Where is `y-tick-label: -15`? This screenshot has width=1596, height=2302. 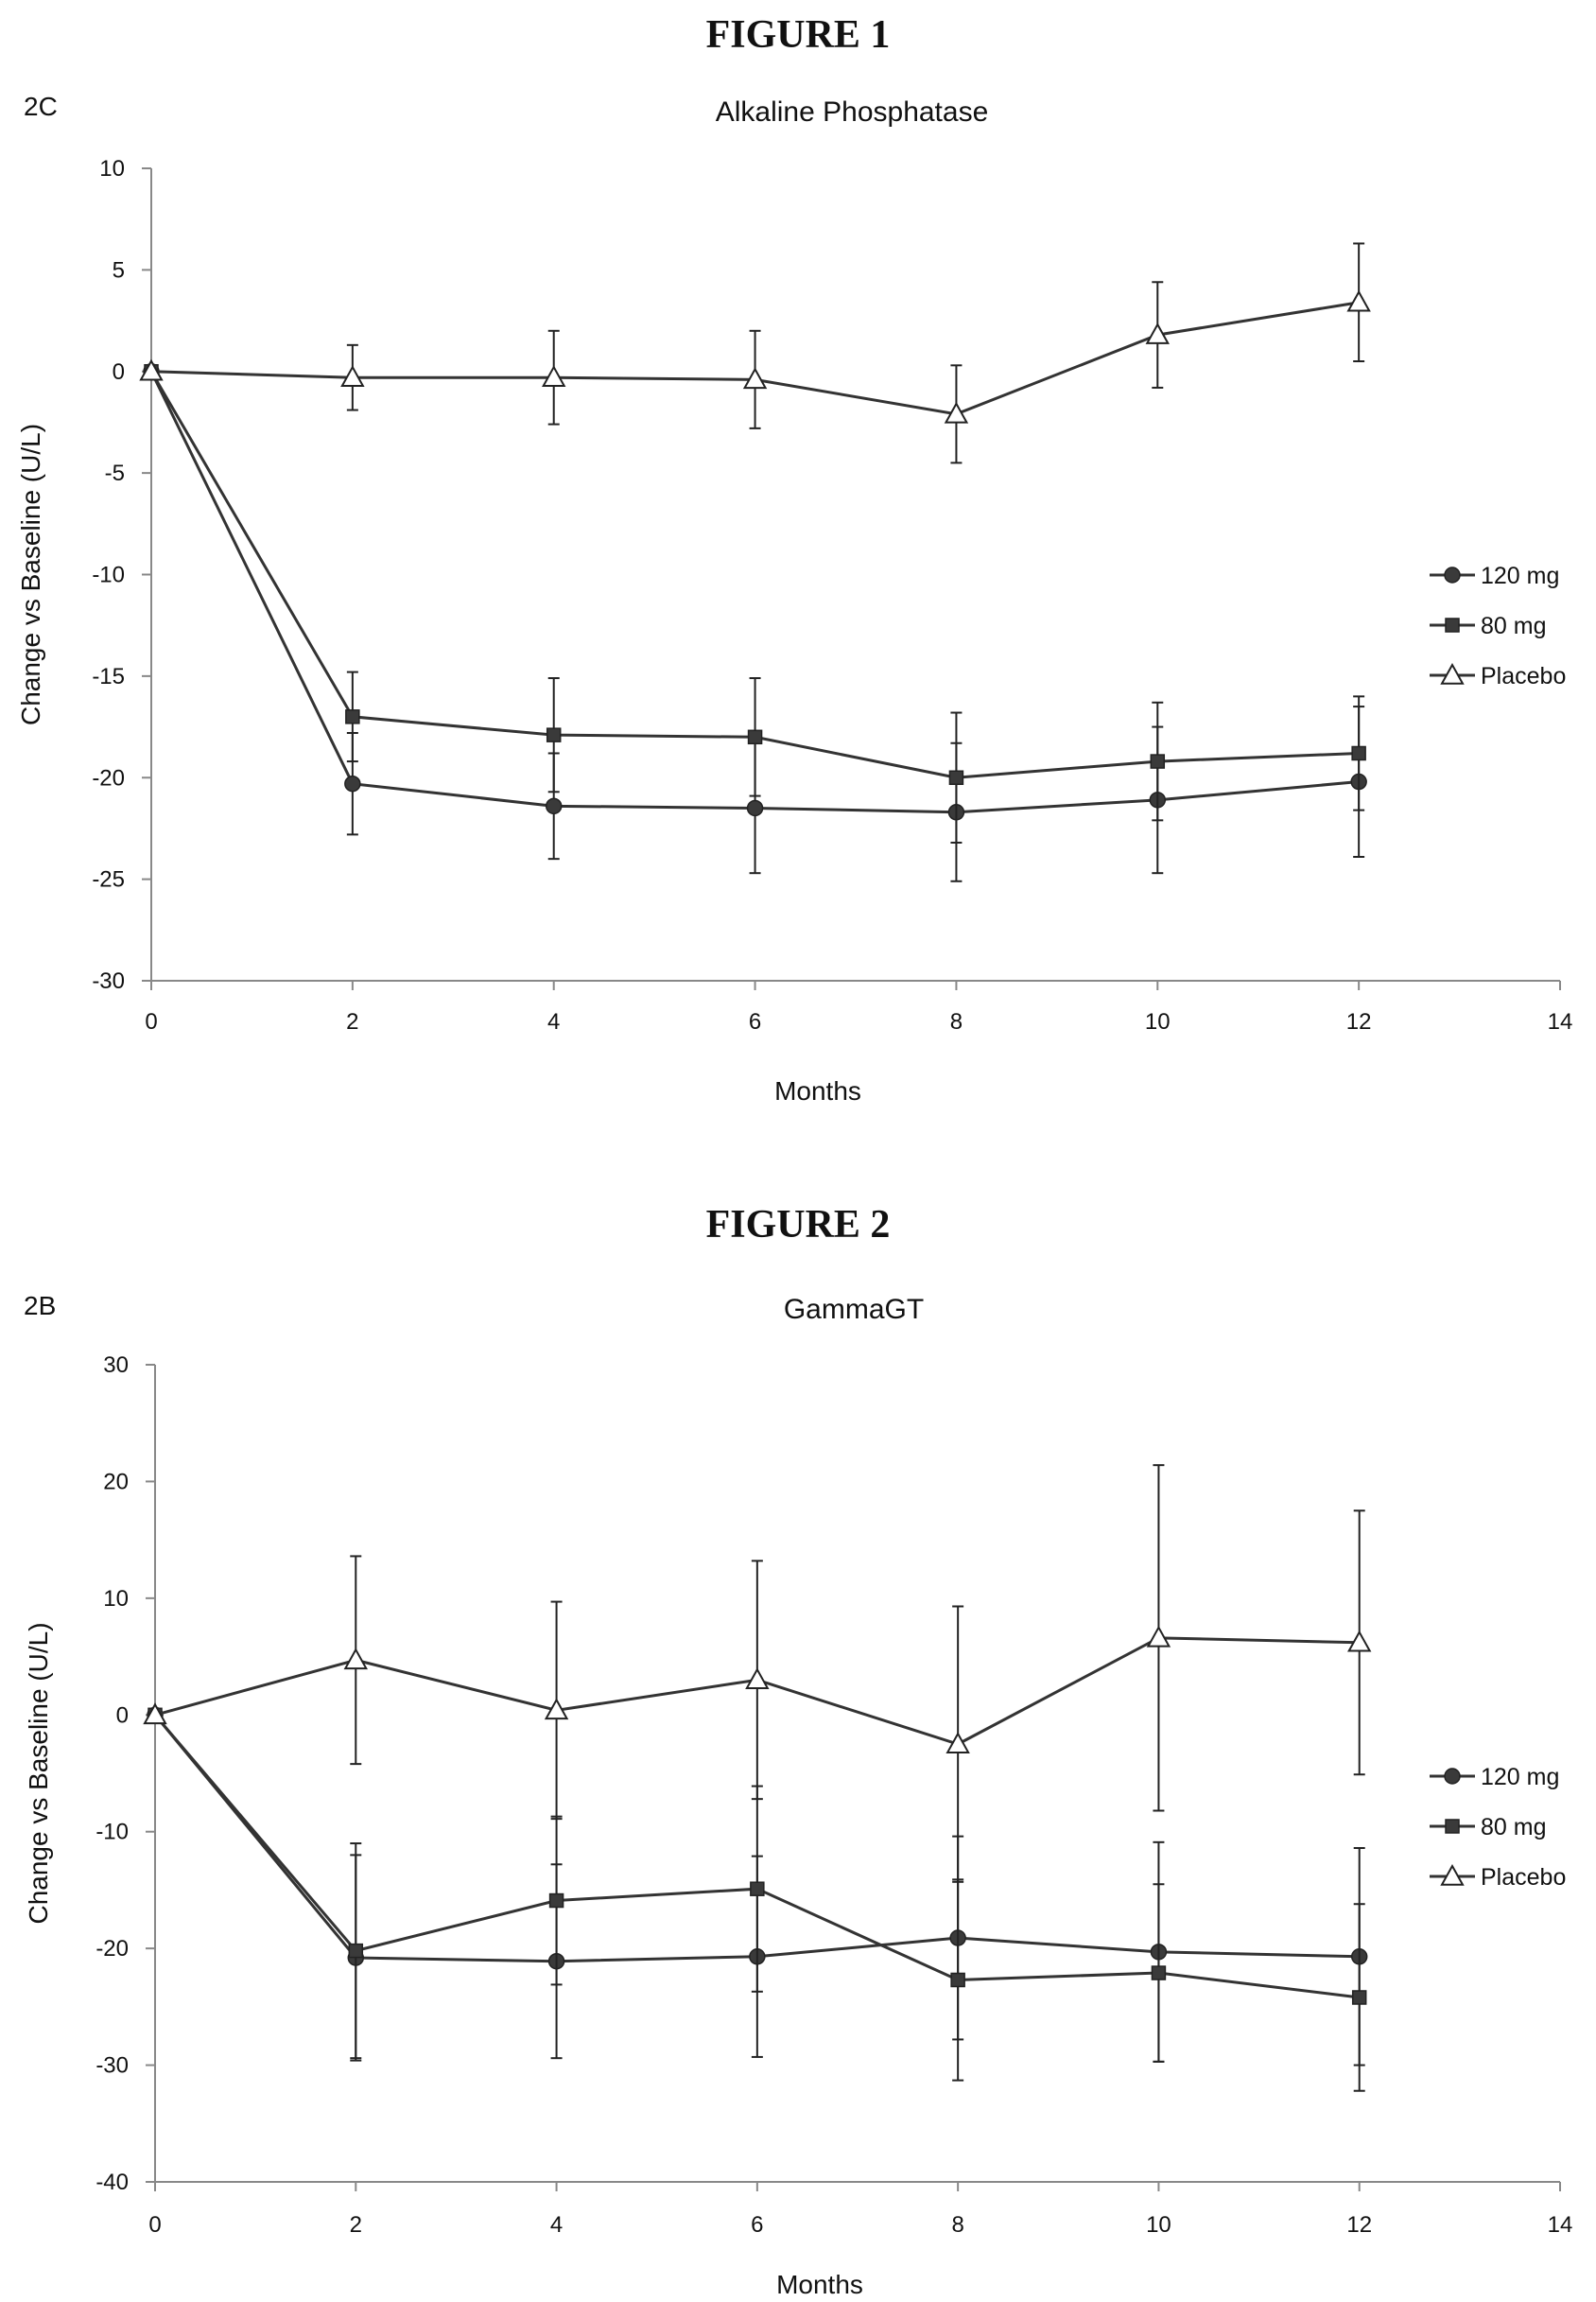
y-tick-label: -15 is located at coordinates (109, 676).